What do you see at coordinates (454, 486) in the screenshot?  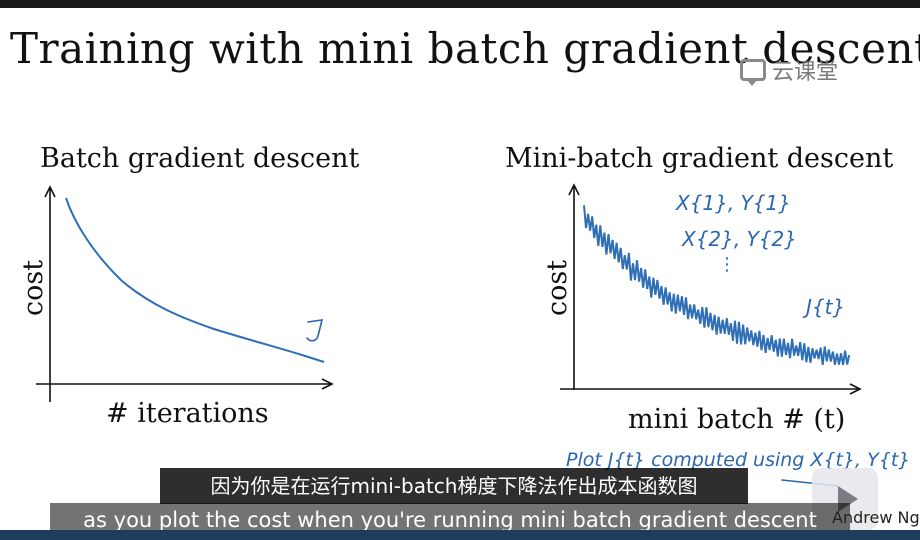 I see `subtitle-chinese: 因为你是在运行mini-batch梯度下降法作出成本函数图` at bounding box center [454, 486].